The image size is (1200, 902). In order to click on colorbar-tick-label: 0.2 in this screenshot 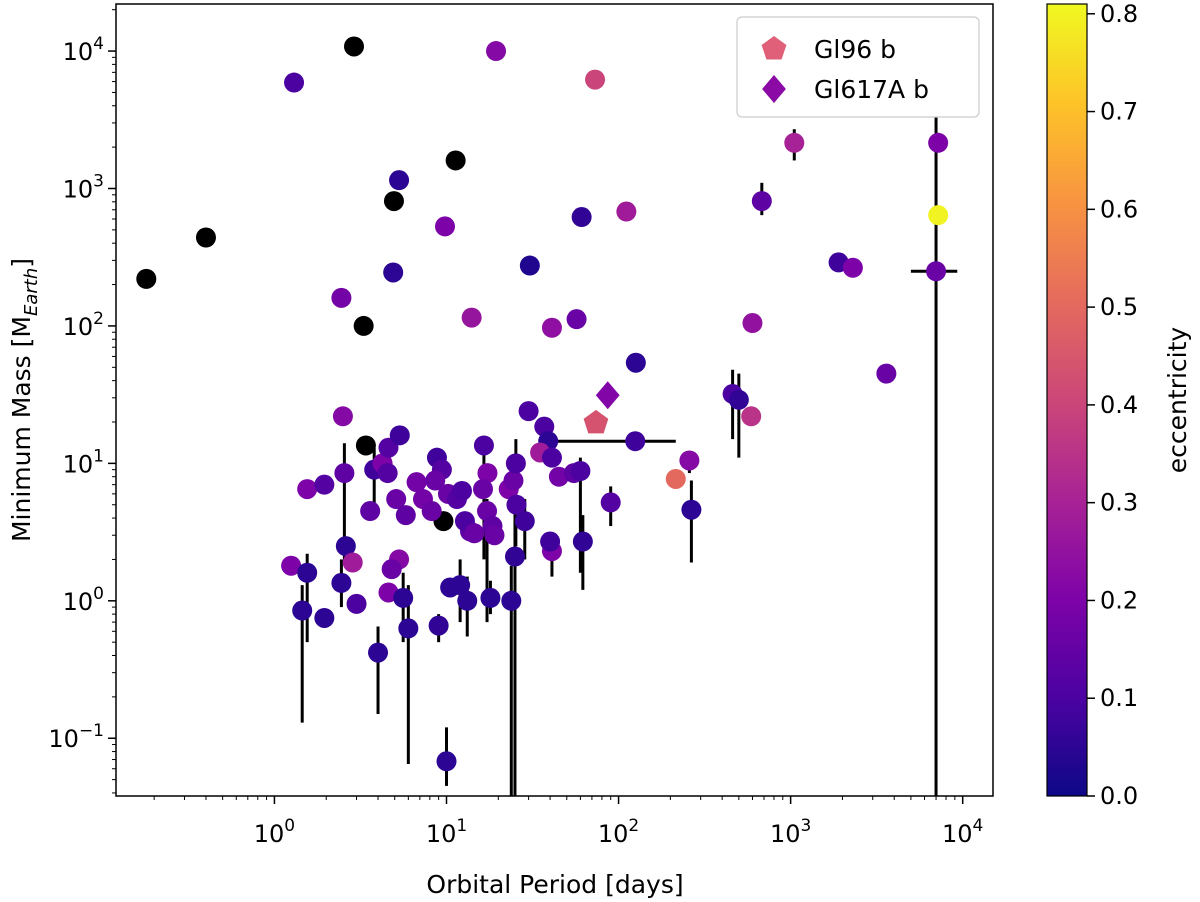, I will do `click(1119, 600)`.